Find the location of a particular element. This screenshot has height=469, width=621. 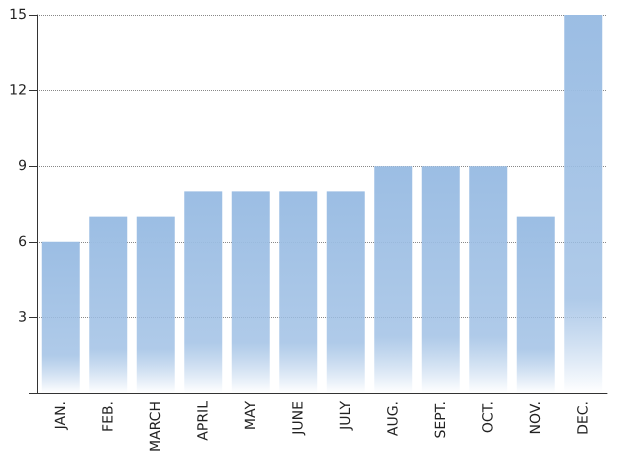

y-tick-label: 6 is located at coordinates (23, 242).